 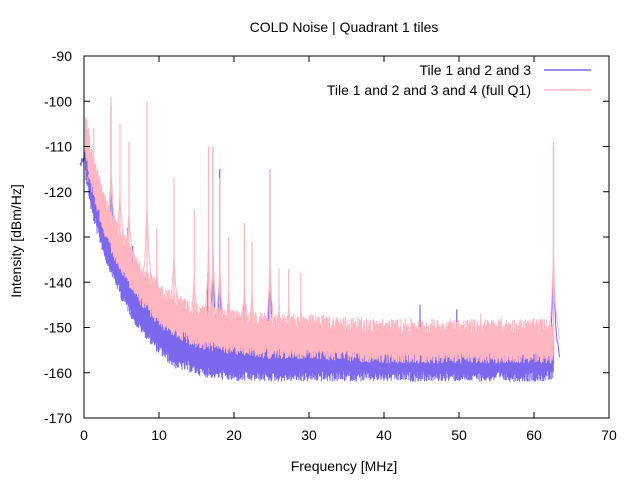 I want to click on x-tick-label: 0, so click(x=84, y=435).